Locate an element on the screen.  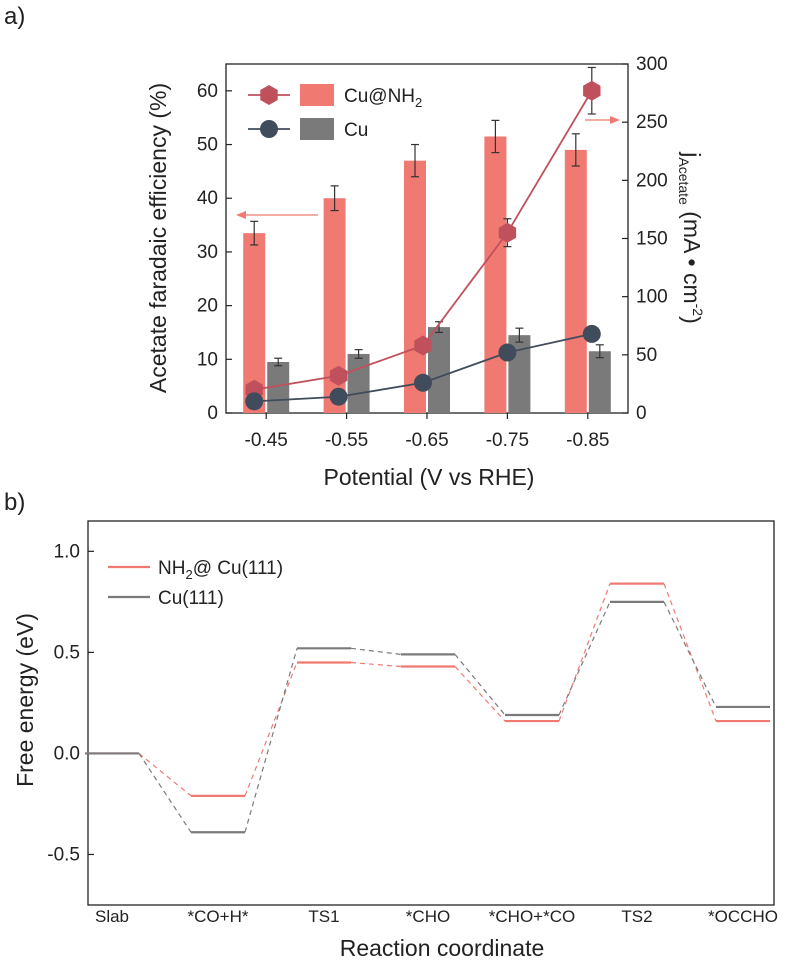
y2-label-sup: -2 is located at coordinates (698, 310).